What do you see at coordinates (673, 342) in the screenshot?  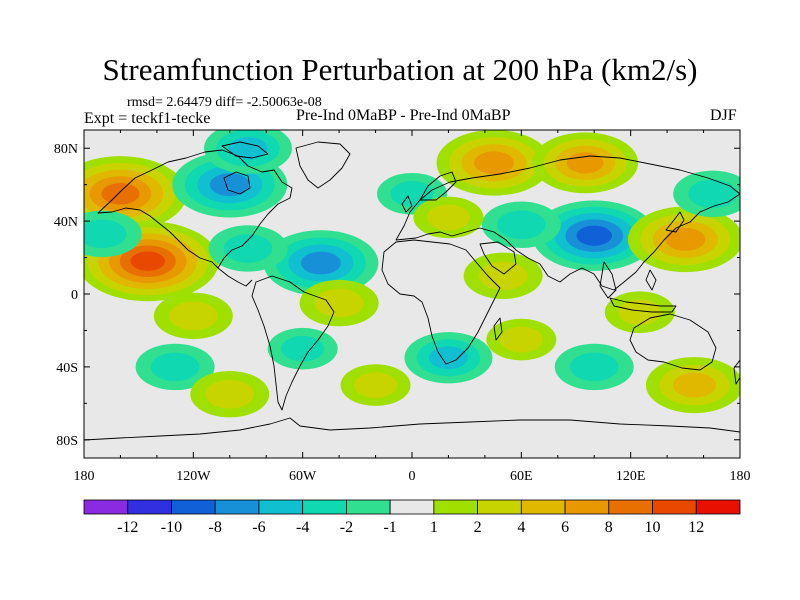 I see `coastline-australia` at bounding box center [673, 342].